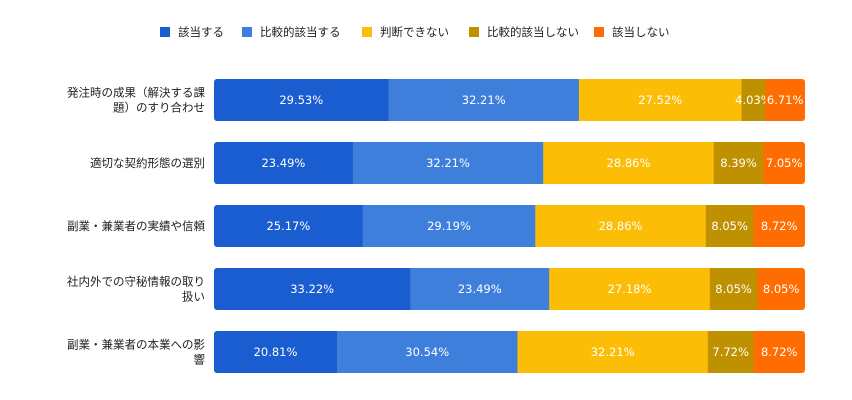 This screenshot has width=852, height=400. I want to click on bar-value-label: 27.52%, so click(660, 100).